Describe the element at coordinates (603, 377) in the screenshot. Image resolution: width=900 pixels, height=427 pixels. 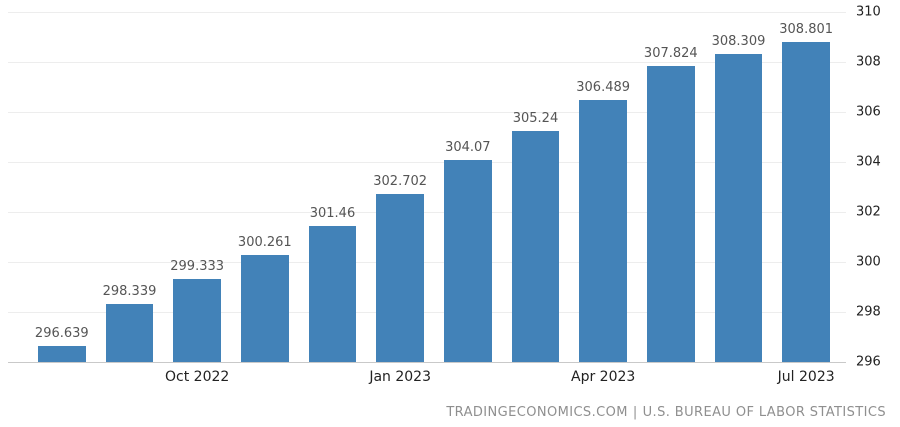
I see `x-axis-tick-label: Apr 2023` at that location.